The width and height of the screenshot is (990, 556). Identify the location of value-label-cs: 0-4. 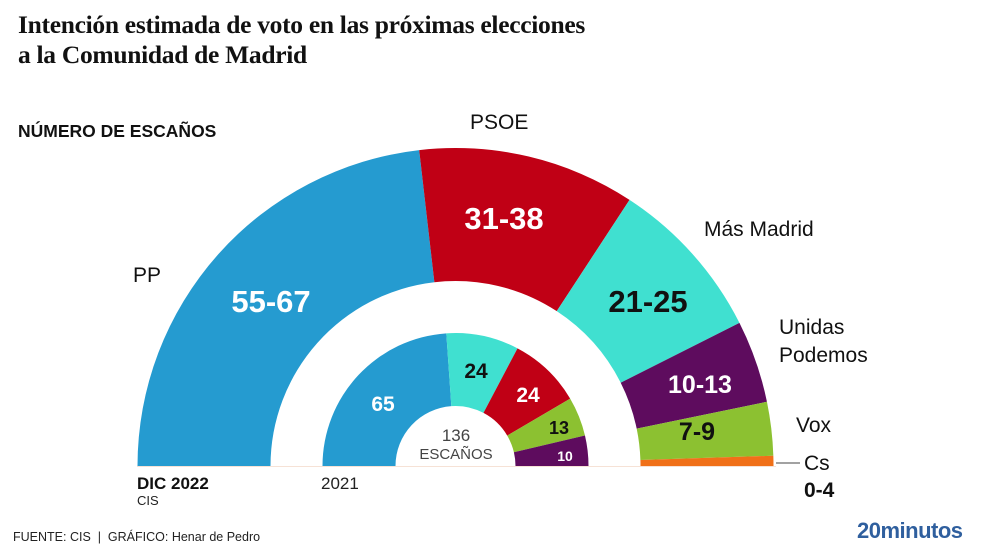
(819, 490).